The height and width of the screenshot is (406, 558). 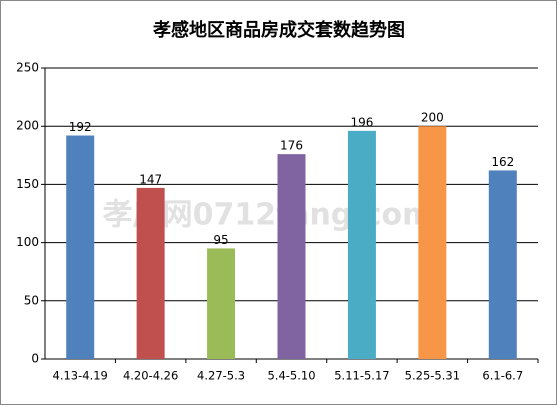 I want to click on value-label: 162, so click(x=502, y=162).